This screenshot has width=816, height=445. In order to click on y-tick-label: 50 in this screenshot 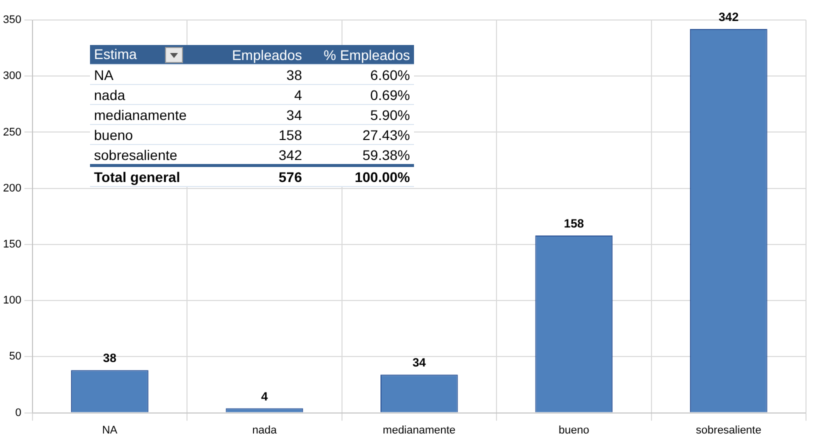, I will do `click(15, 356)`.